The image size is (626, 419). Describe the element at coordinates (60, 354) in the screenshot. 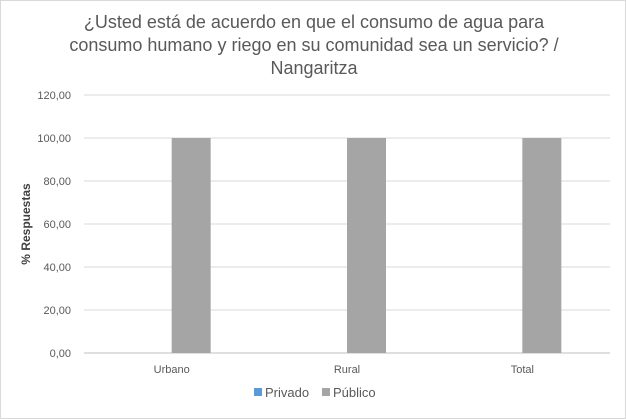

I see `y-tick-label: 0,00` at that location.